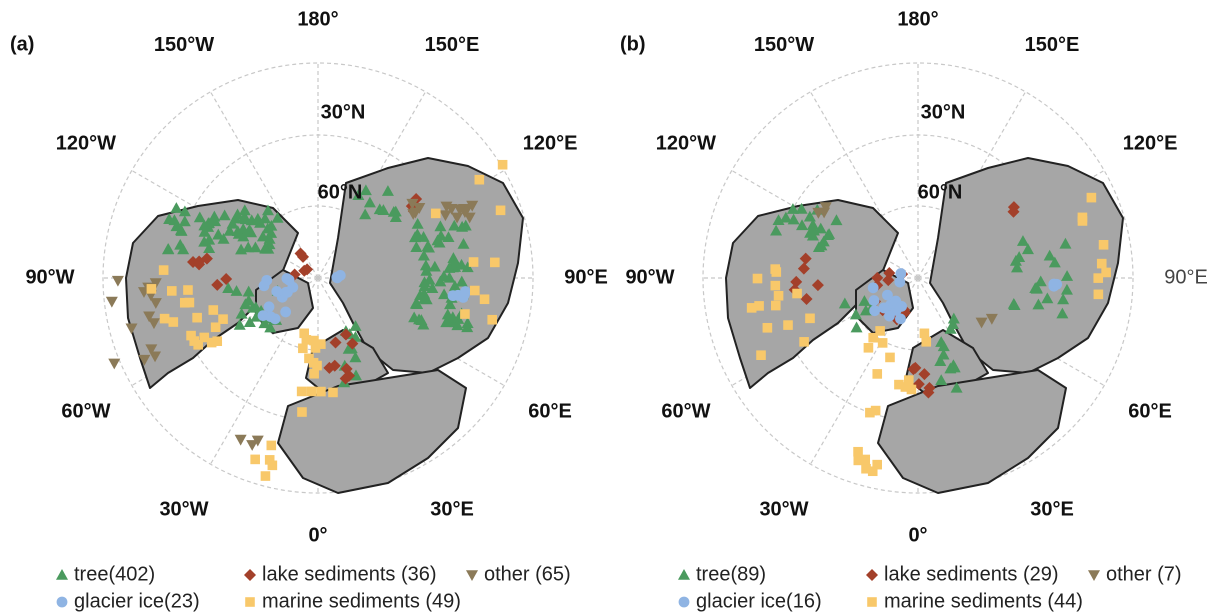  I want to click on longitude-label: 120°E, so click(1150, 143).